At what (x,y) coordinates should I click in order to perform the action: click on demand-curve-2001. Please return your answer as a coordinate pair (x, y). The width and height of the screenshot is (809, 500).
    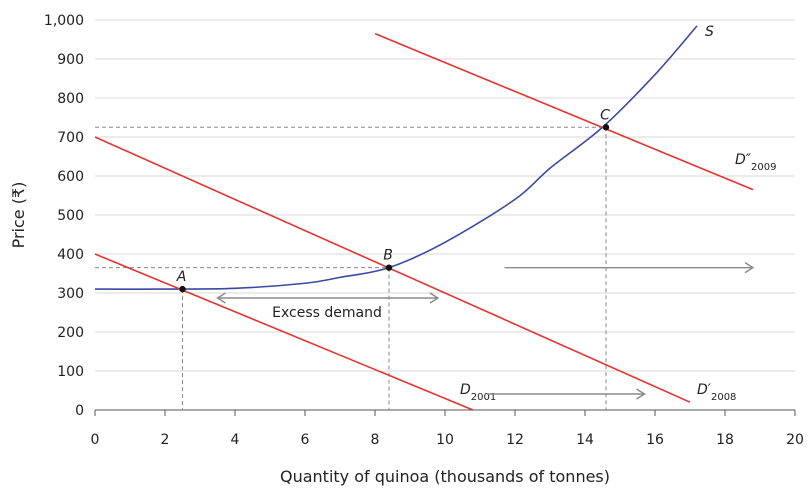
    Looking at the image, I should click on (284, 332).